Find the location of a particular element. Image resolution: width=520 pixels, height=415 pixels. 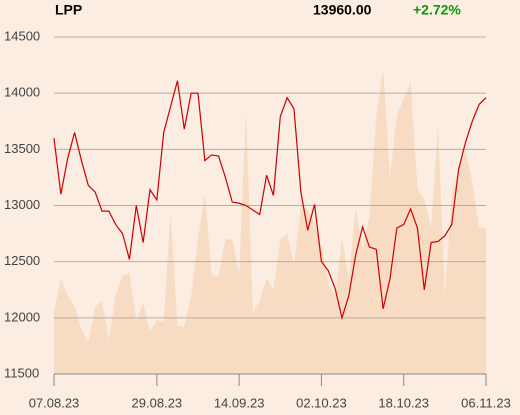

y-tick-label: 12000 is located at coordinates (22, 316).